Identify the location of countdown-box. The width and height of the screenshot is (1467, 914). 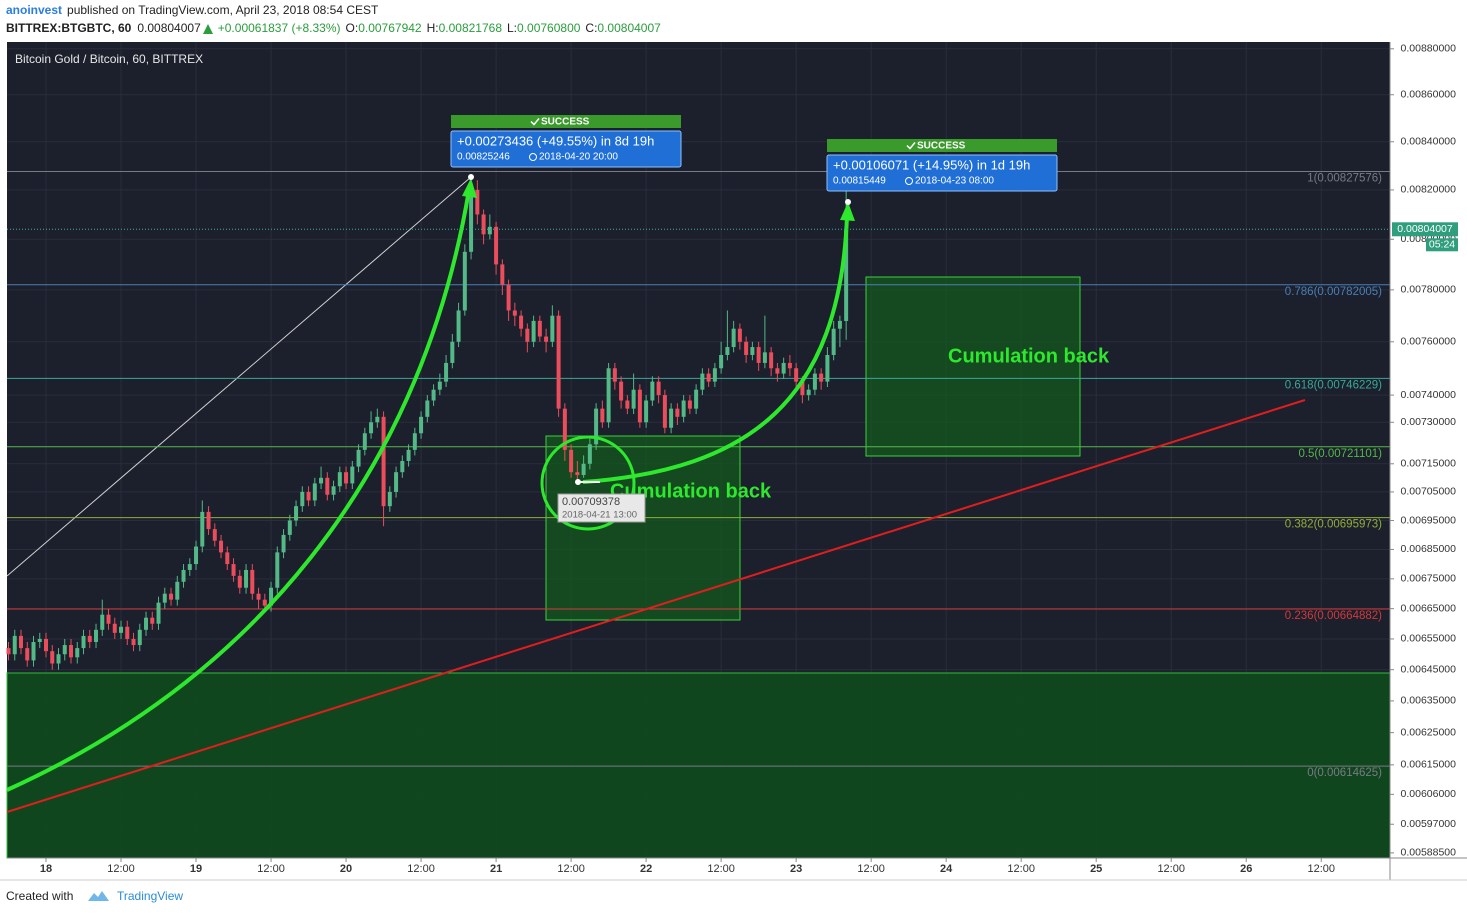
(1442, 245).